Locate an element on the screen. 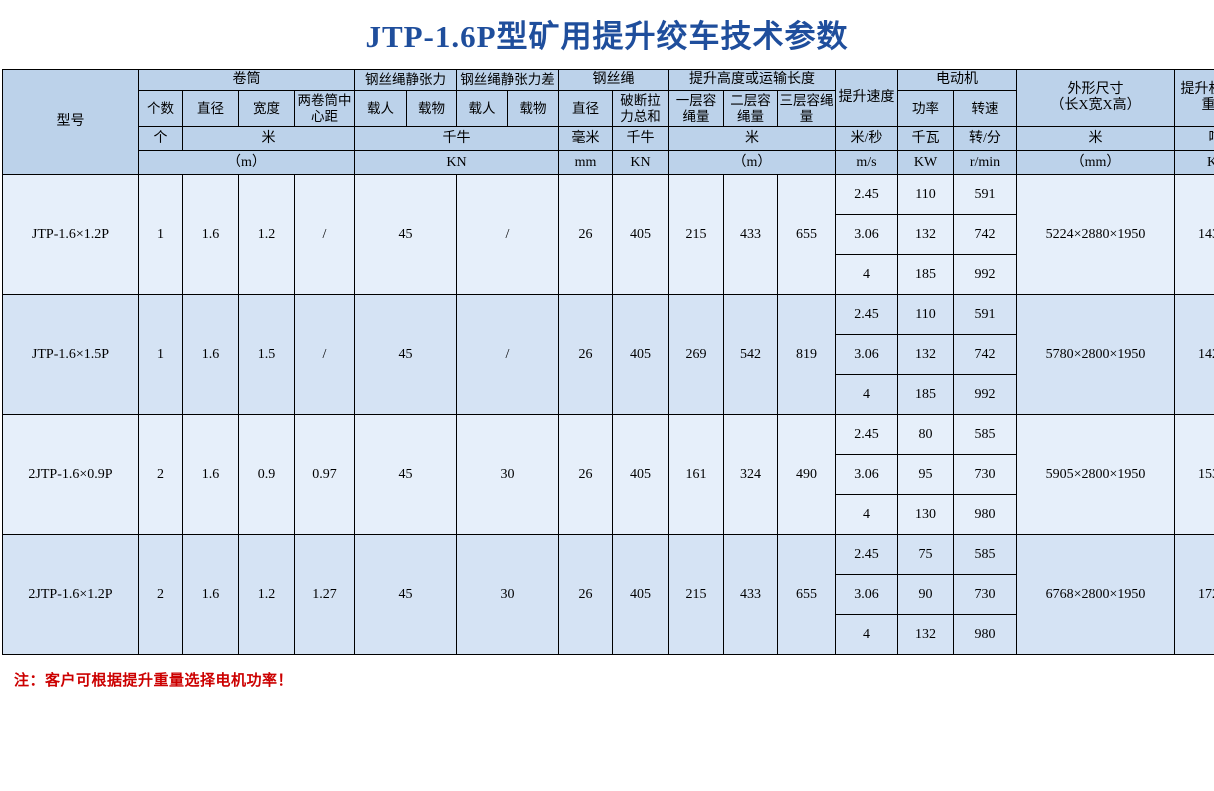 This screenshot has width=1214, height=791. cell-power: 80 is located at coordinates (925, 435).